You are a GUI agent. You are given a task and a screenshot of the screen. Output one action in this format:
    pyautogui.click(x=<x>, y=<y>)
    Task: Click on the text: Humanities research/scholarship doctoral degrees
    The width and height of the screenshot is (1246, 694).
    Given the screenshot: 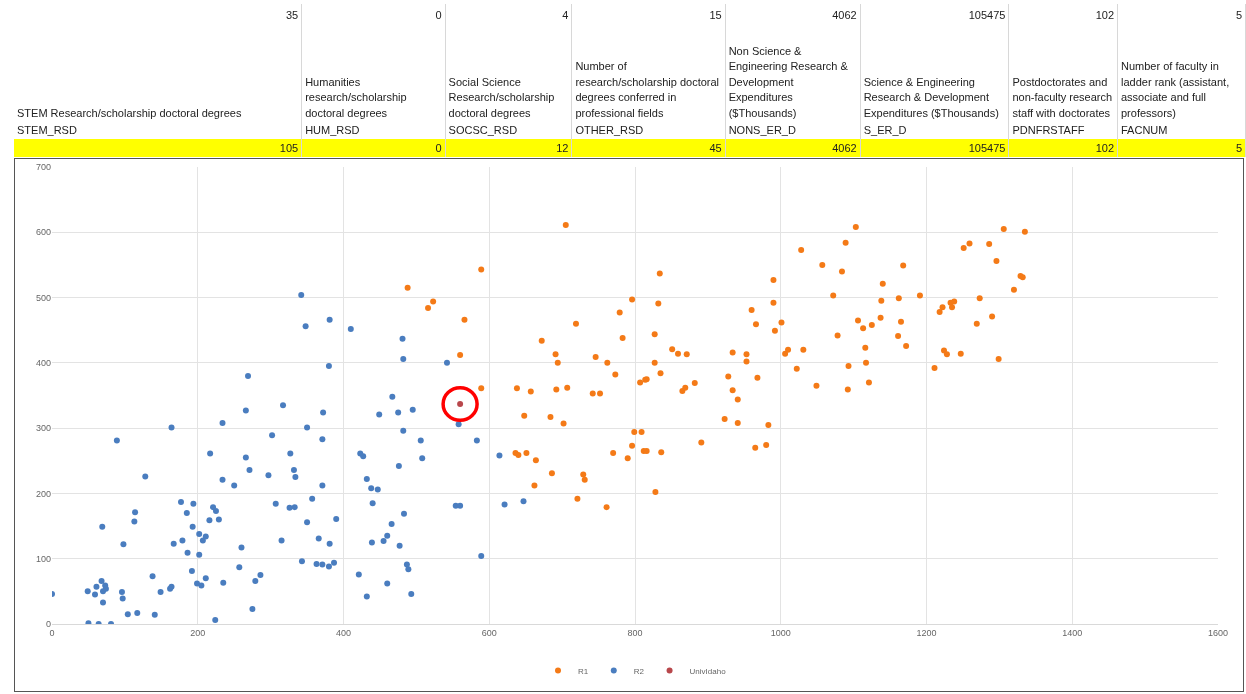 What is the action you would take?
    pyautogui.click(x=373, y=73)
    